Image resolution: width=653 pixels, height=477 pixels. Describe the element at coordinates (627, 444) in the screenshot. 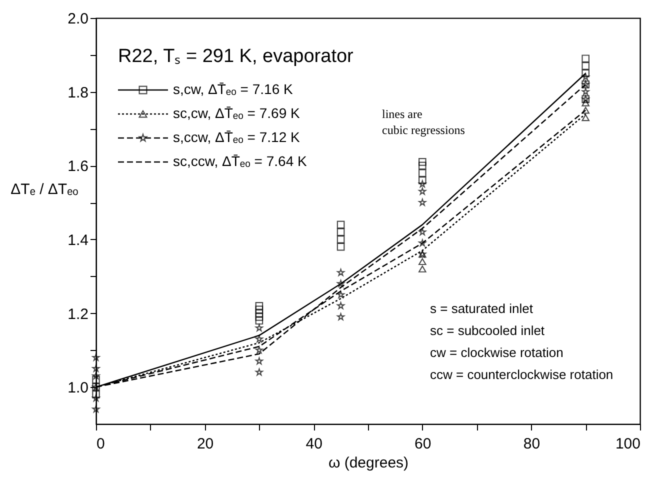

I see `x-tick-label: 100` at that location.